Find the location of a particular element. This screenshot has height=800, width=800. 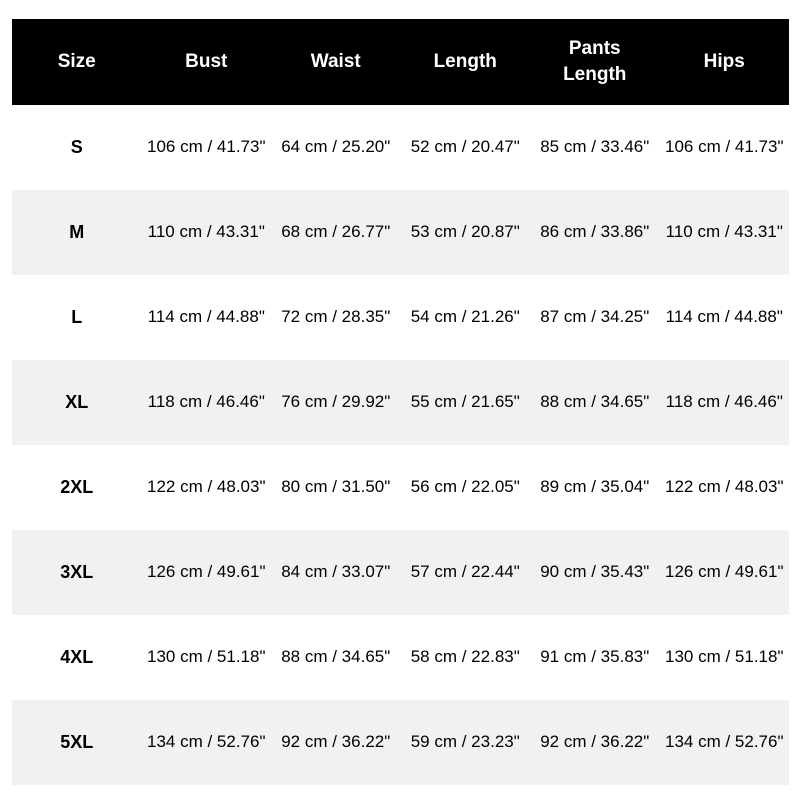

waist-cell: 84 cm / 33.07" is located at coordinates (336, 572).